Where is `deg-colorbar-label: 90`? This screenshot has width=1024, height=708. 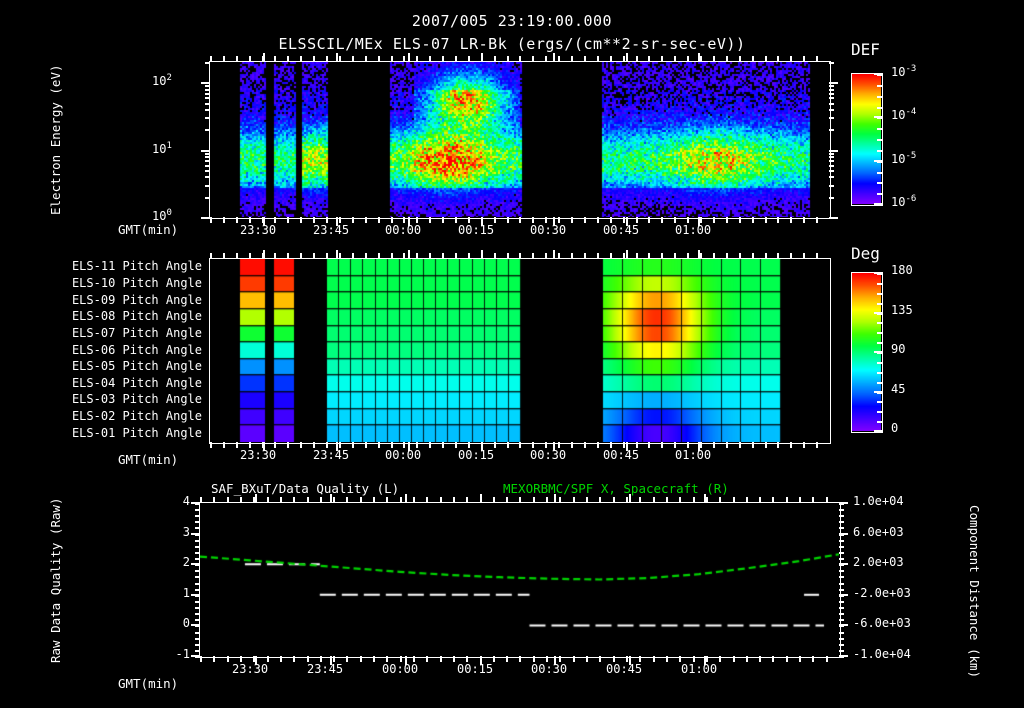
deg-colorbar-label: 90 is located at coordinates (898, 349).